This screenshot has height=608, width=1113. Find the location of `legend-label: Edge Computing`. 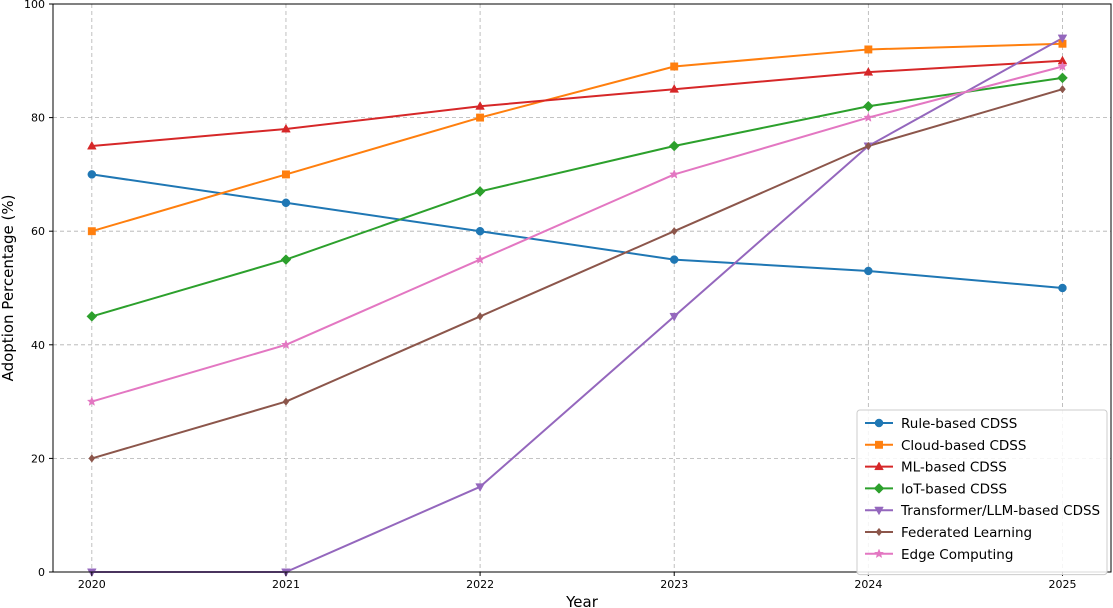

legend-label: Edge Computing is located at coordinates (957, 555).